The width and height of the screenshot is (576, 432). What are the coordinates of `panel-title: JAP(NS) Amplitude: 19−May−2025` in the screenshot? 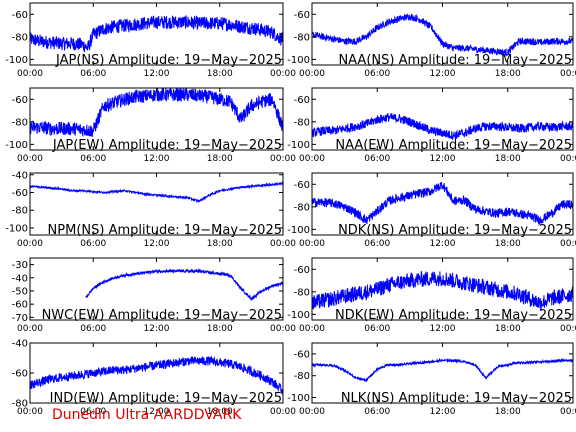 It's located at (168, 60).